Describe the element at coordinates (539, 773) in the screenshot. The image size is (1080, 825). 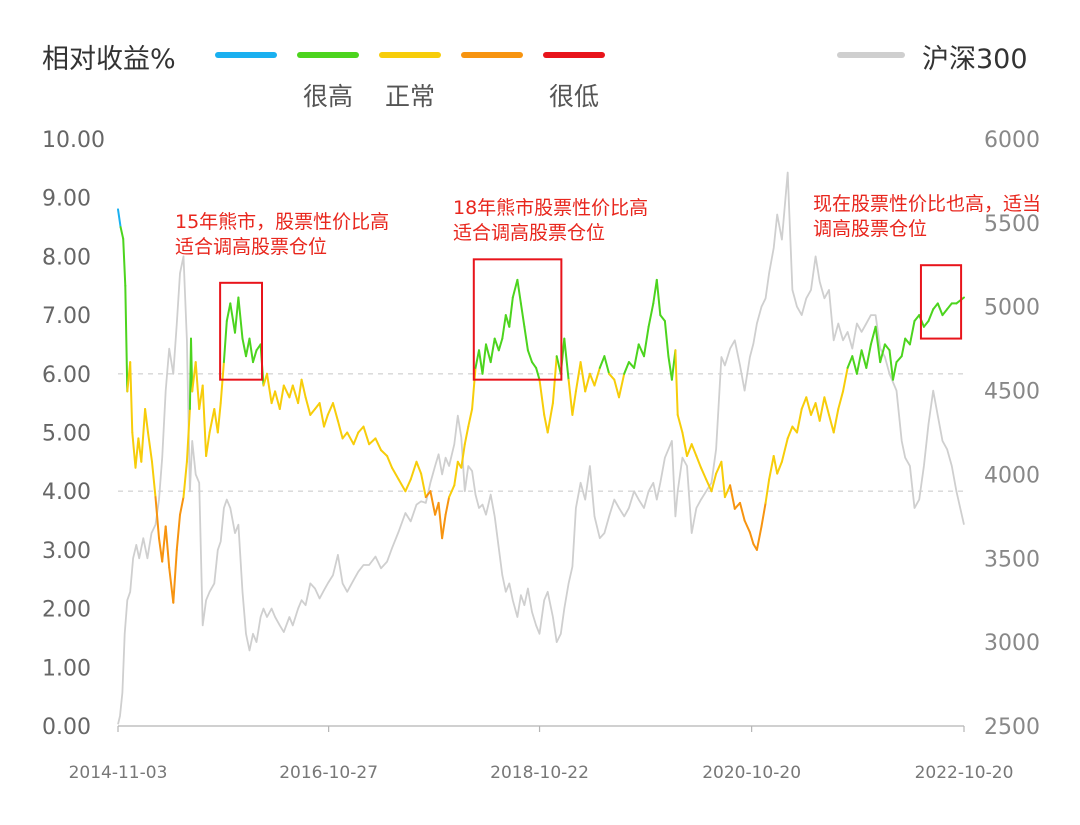
I see `x-tick-2: 2018-10-22` at that location.